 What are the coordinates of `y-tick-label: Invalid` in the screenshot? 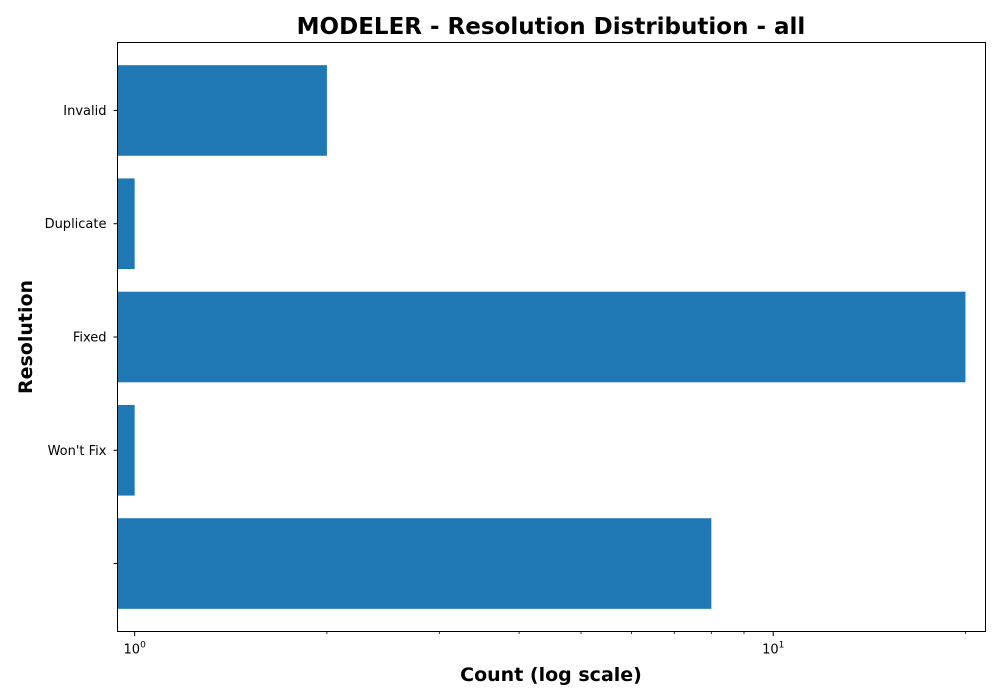 It's located at (84, 111).